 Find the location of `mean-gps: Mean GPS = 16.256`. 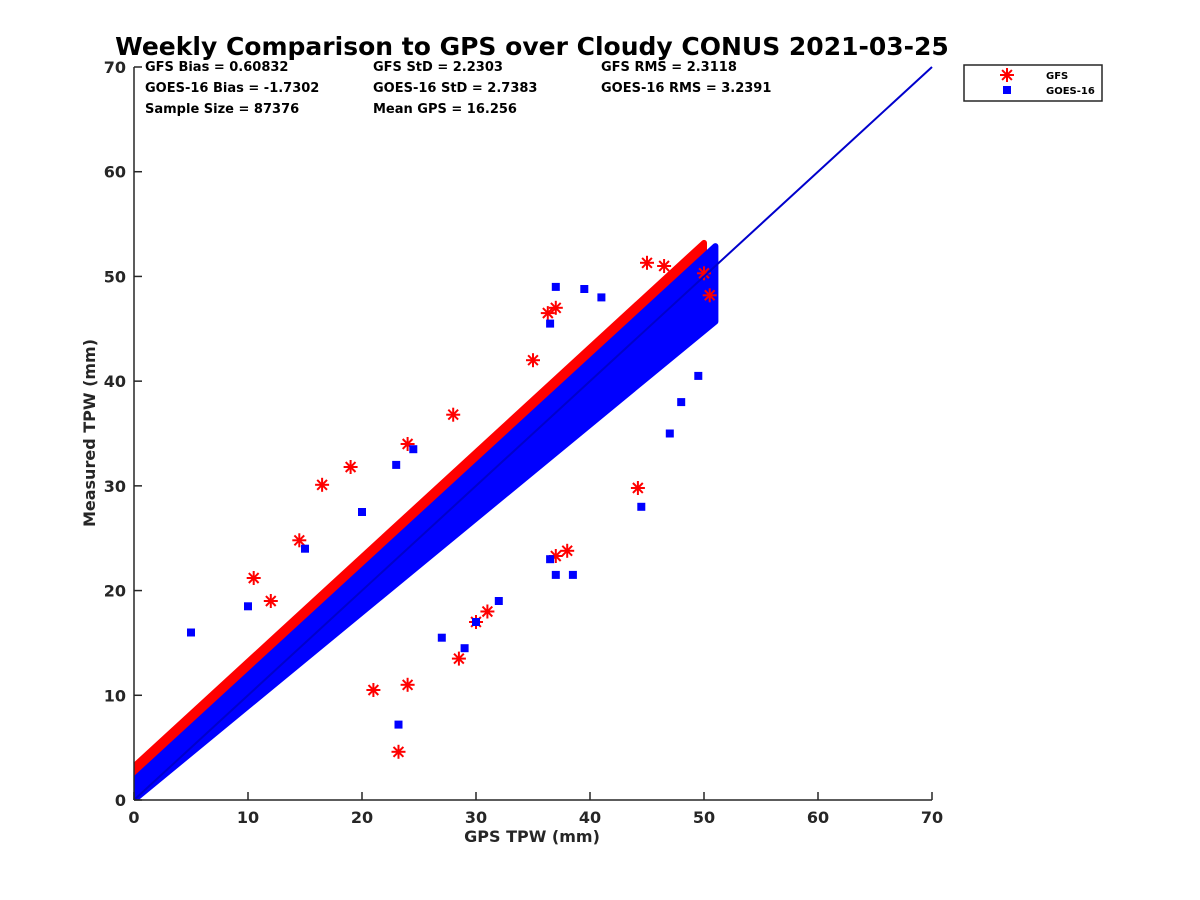

mean-gps: Mean GPS = 16.256 is located at coordinates (445, 109).